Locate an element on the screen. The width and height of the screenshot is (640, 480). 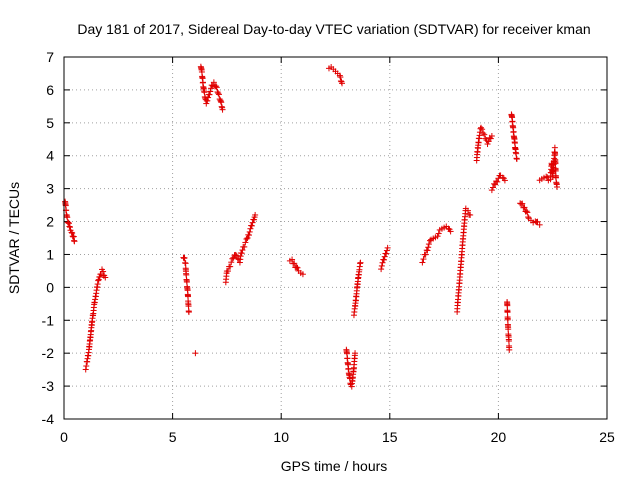
x-tick-label: 15 is located at coordinates (390, 437).